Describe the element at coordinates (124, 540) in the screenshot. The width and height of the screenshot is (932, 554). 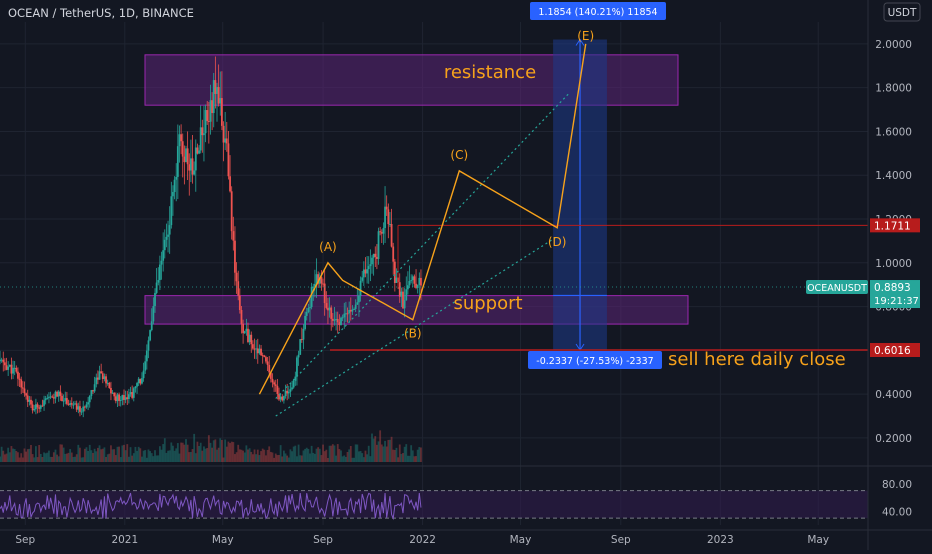
I see `x-tick-label: 2021` at that location.